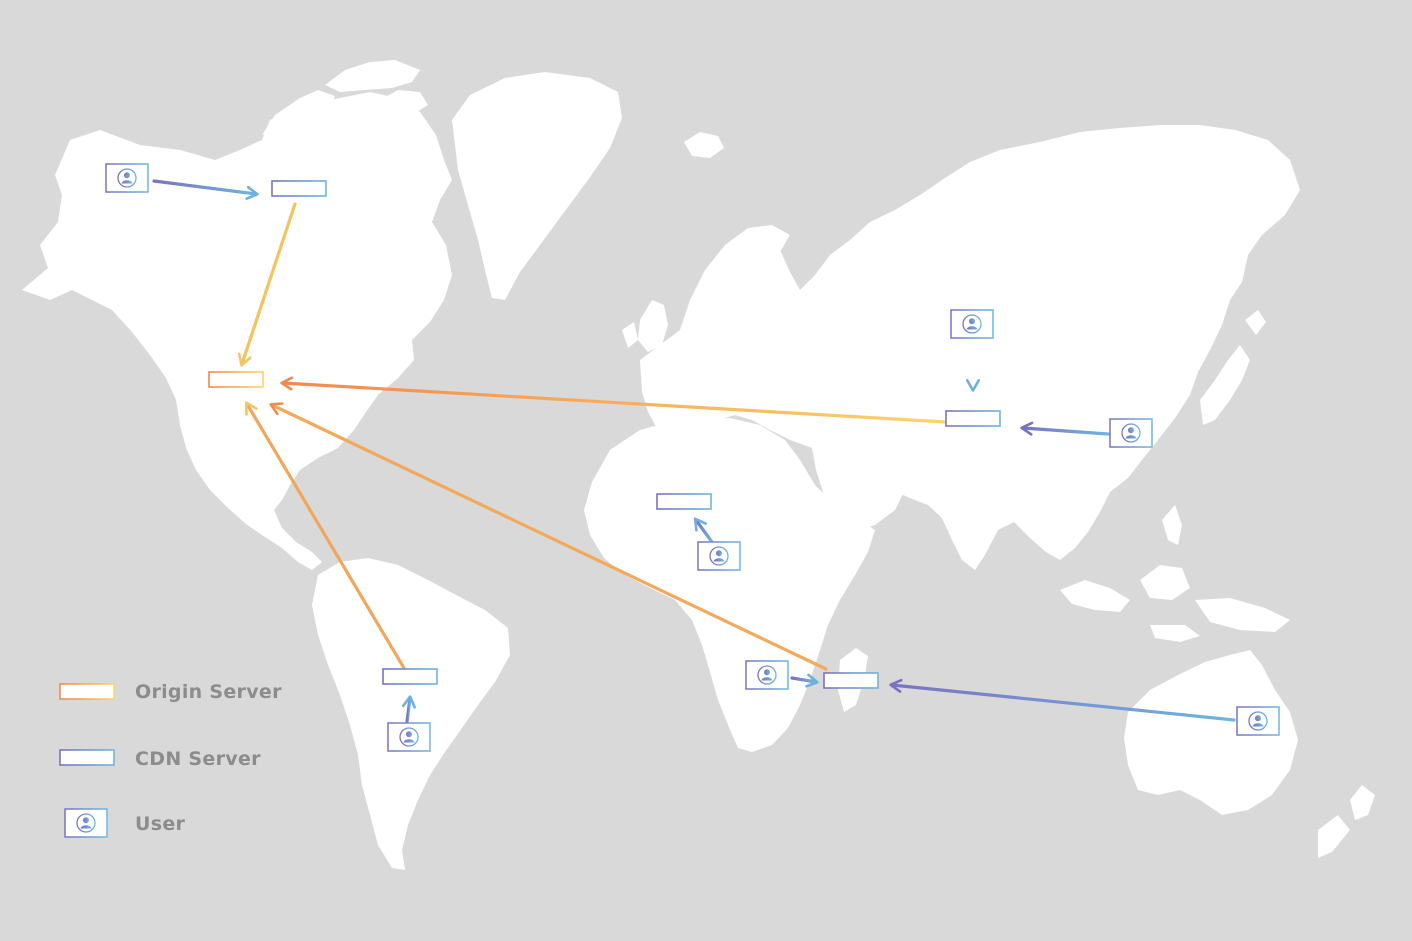  What do you see at coordinates (537, 186) in the screenshot?
I see `continent-greenland` at bounding box center [537, 186].